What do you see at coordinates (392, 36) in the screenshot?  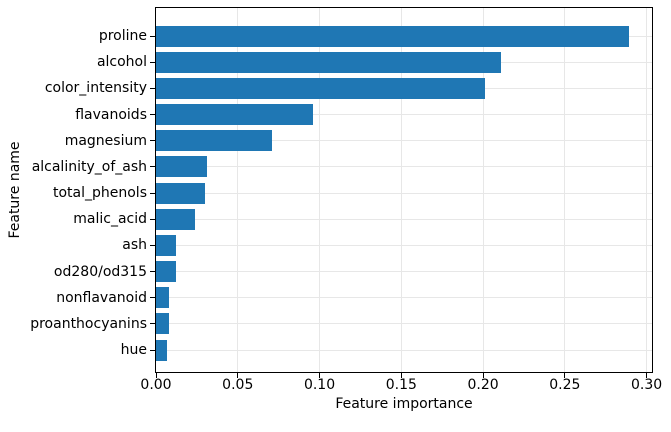 I see `bar-proline` at bounding box center [392, 36].